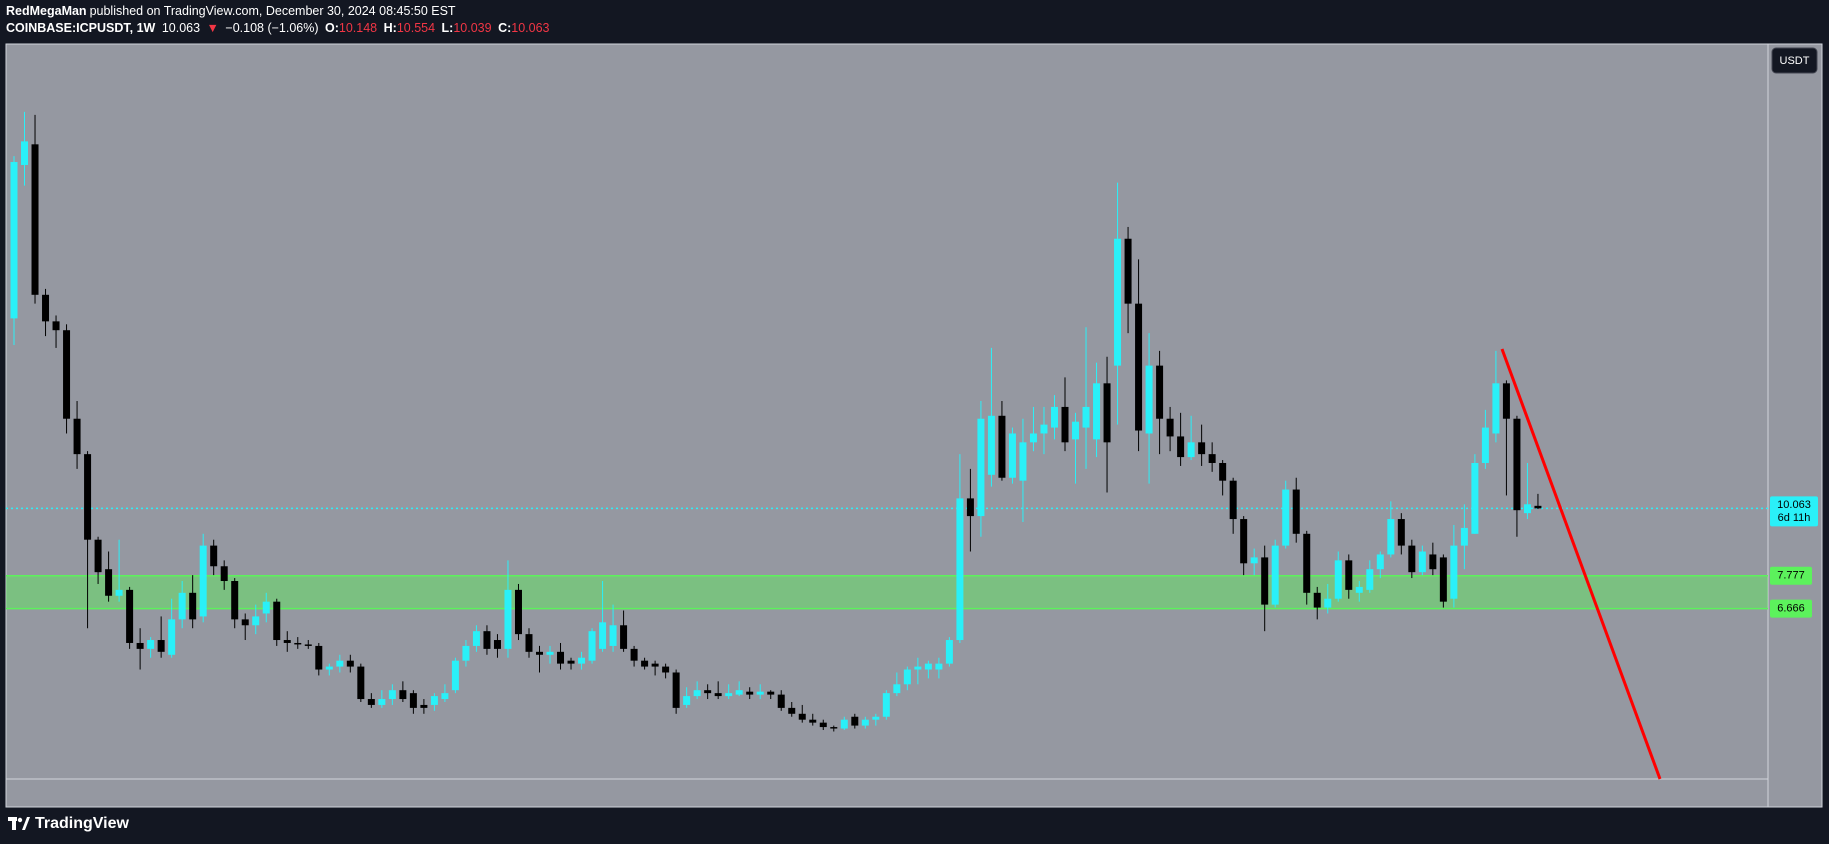 The width and height of the screenshot is (1829, 844). I want to click on ohlc-label: O:, so click(332, 28).